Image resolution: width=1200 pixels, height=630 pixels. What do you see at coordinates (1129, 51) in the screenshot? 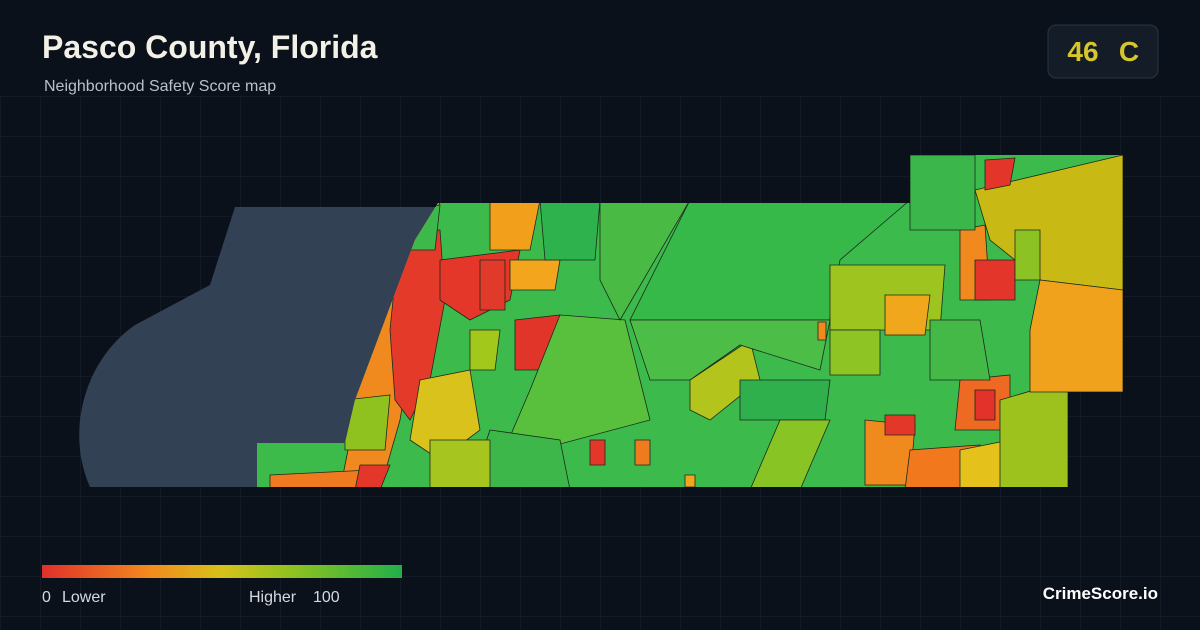
I see `score-grade: C` at bounding box center [1129, 51].